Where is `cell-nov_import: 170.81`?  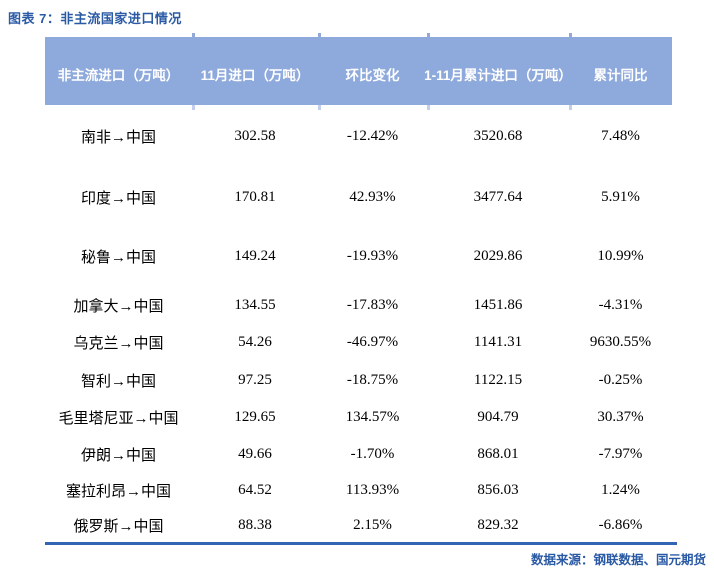
cell-nov_import: 170.81 is located at coordinates (255, 196).